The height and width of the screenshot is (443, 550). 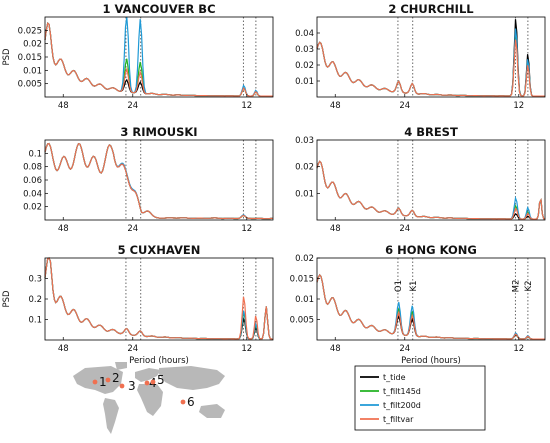 What do you see at coordinates (394, 377) in the screenshot?
I see `legend-entry: t_tide` at bounding box center [394, 377].